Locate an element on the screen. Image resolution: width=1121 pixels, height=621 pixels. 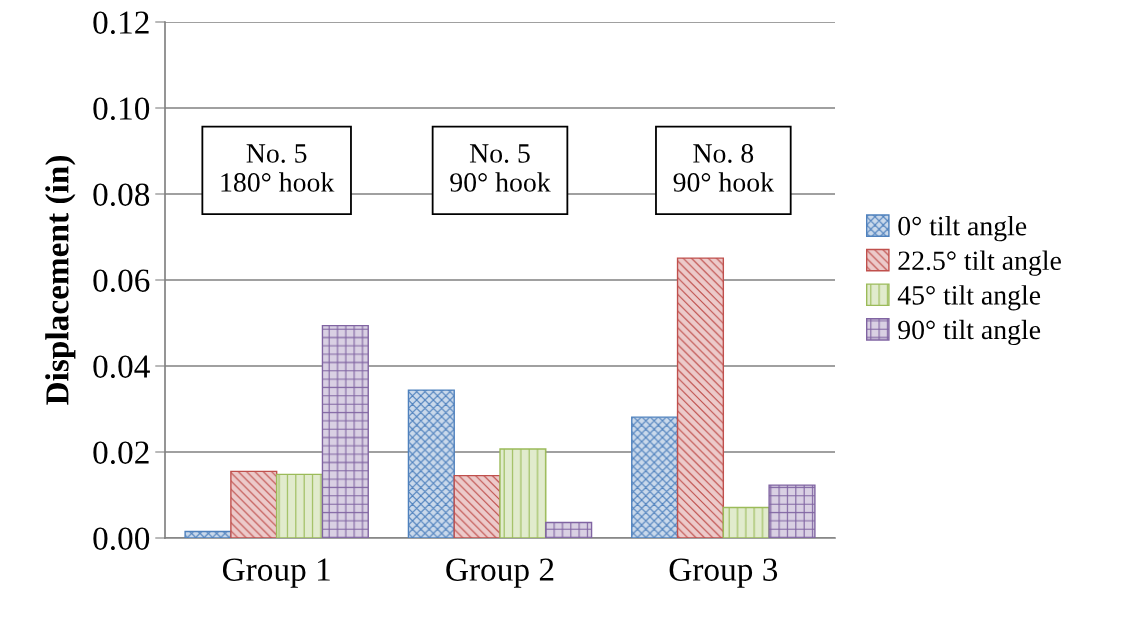
annotation: No. 8 90° hook is located at coordinates (724, 168).